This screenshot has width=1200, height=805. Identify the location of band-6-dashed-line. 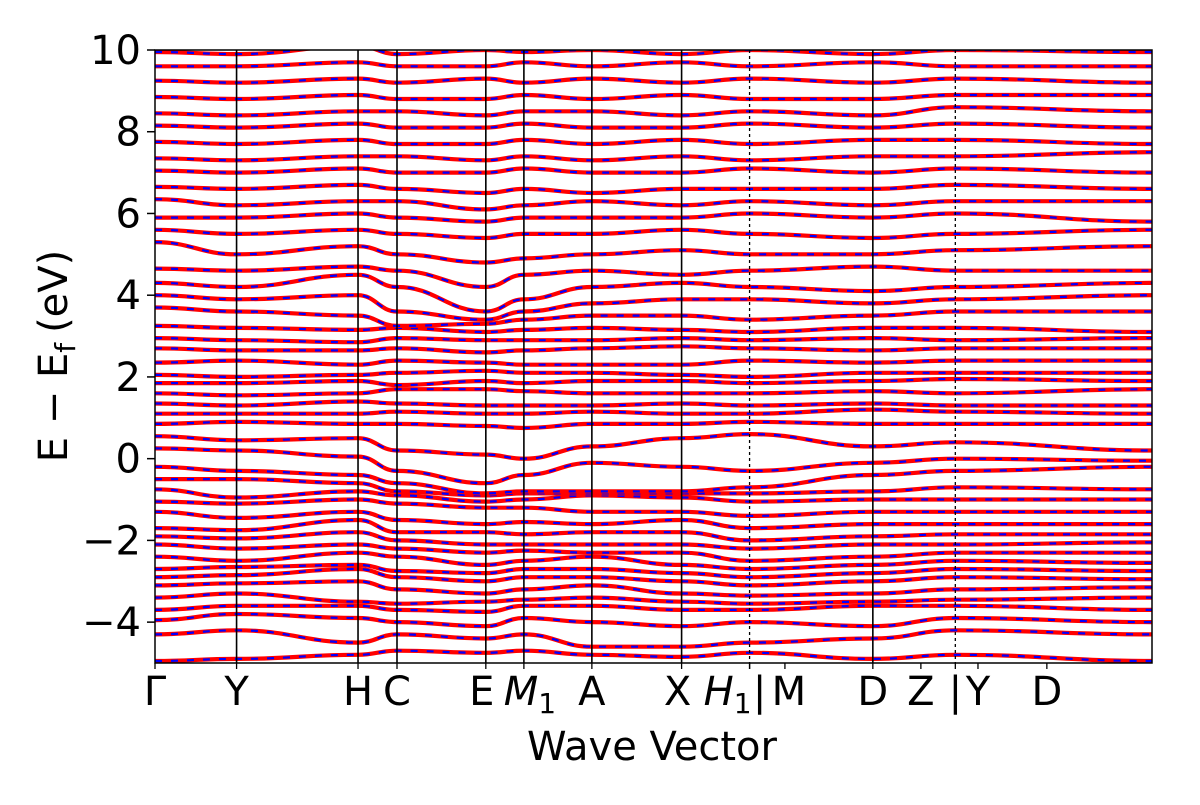
(653, 577).